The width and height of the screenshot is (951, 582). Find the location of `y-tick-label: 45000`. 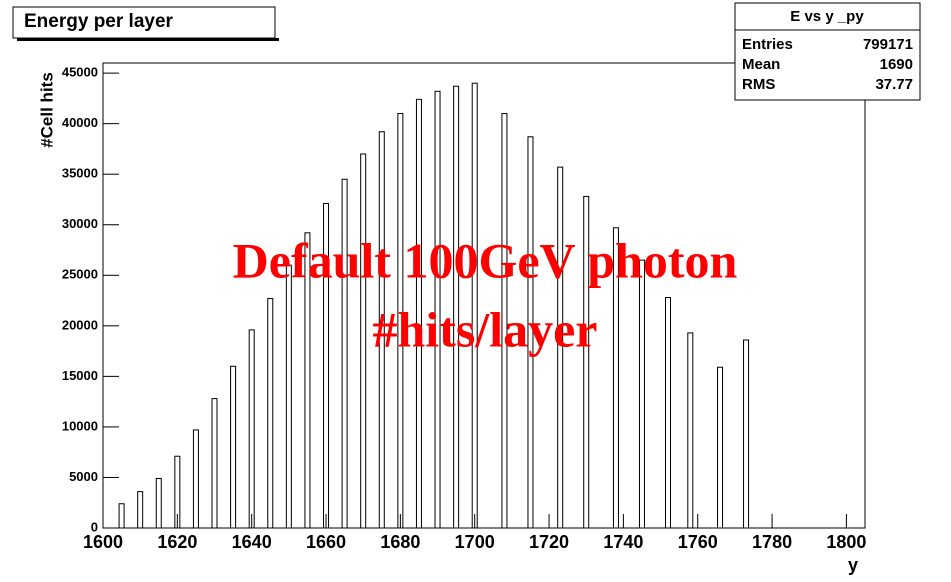

y-tick-label: 45000 is located at coordinates (80, 72).